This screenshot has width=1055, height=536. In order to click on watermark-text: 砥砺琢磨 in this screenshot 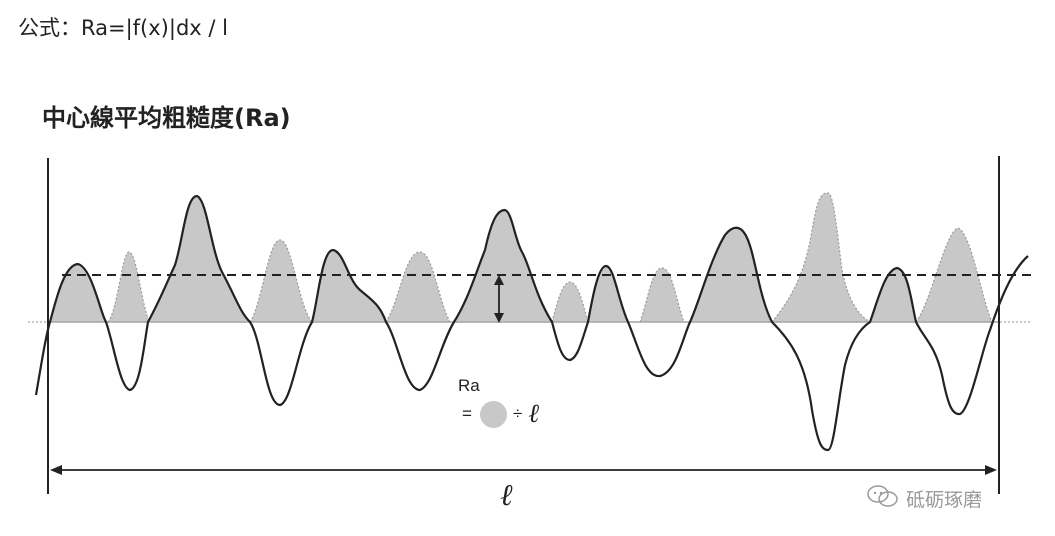, I will do `click(944, 500)`.